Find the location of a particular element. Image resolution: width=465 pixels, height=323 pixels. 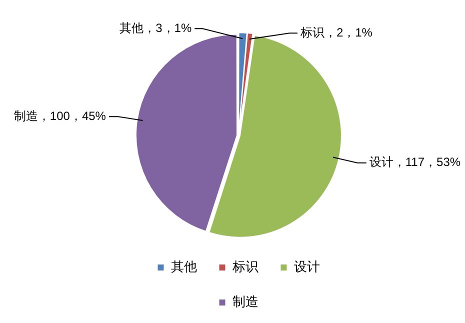

data-label: 其他，3，1% is located at coordinates (156, 27).